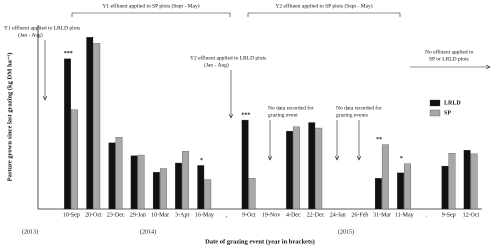 The height and width of the screenshot is (248, 500). Describe the element at coordinates (427, 215) in the screenshot. I see `x-tick-label: .` at that location.